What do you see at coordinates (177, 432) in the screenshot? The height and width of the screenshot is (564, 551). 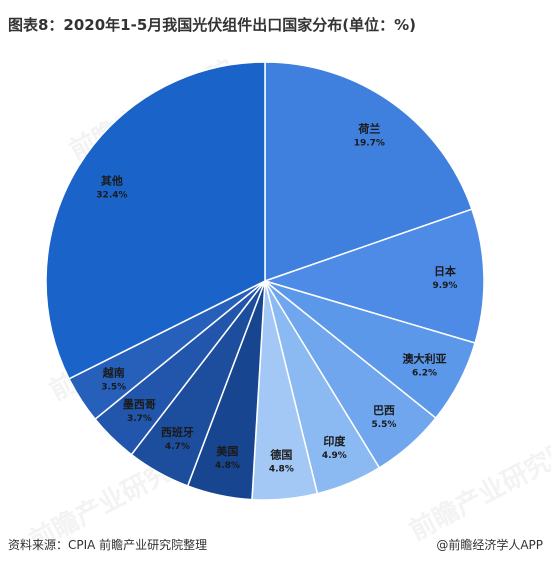 I see `slice-label: 西班牙` at bounding box center [177, 432].